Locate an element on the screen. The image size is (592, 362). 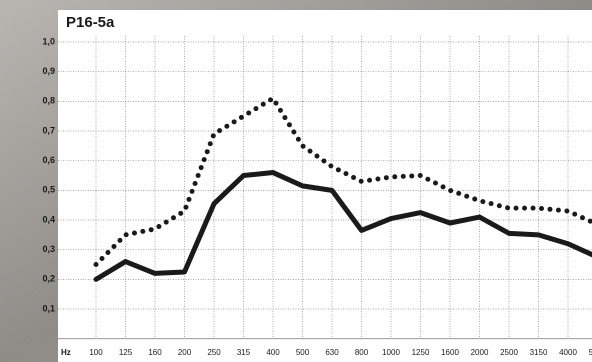
x-tick-label: 1250 is located at coordinates (421, 352).